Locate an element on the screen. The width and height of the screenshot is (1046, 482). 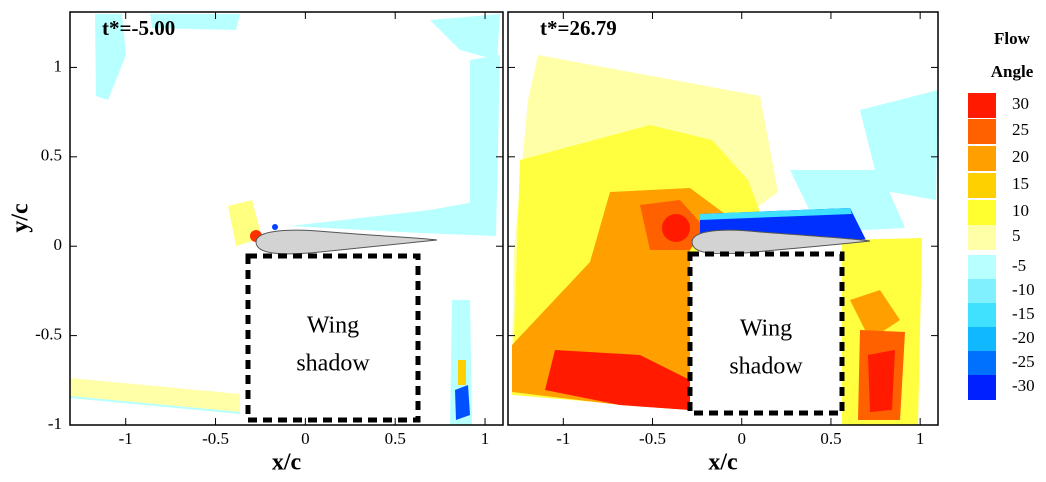
y-tick-label: 0.5 is located at coordinates (51, 155).